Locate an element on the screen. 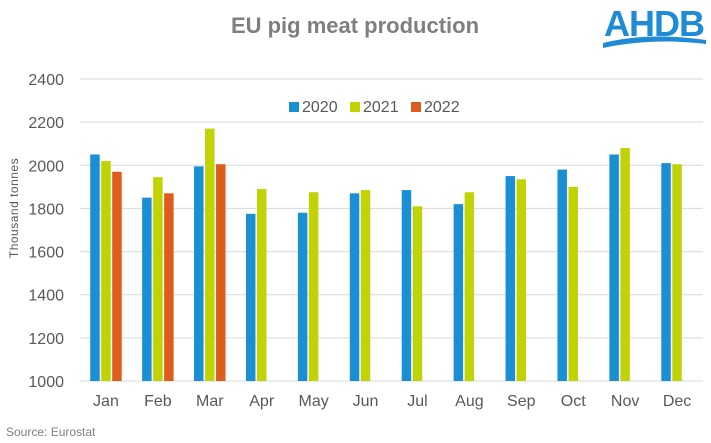 The image size is (711, 443). x-tick-label: Mar is located at coordinates (210, 401).